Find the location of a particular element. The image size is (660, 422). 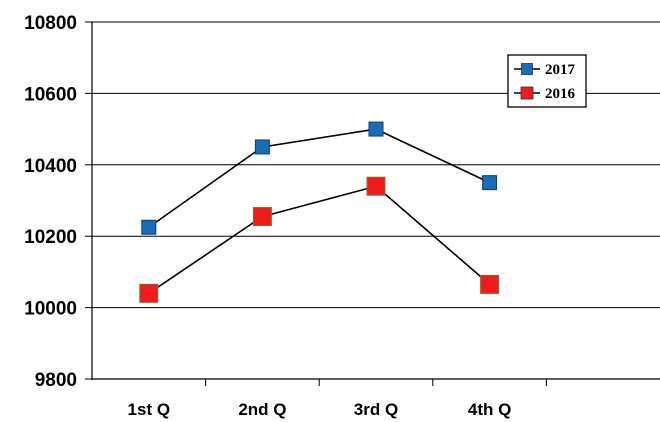

legend: 2017 2016 is located at coordinates (547, 81).